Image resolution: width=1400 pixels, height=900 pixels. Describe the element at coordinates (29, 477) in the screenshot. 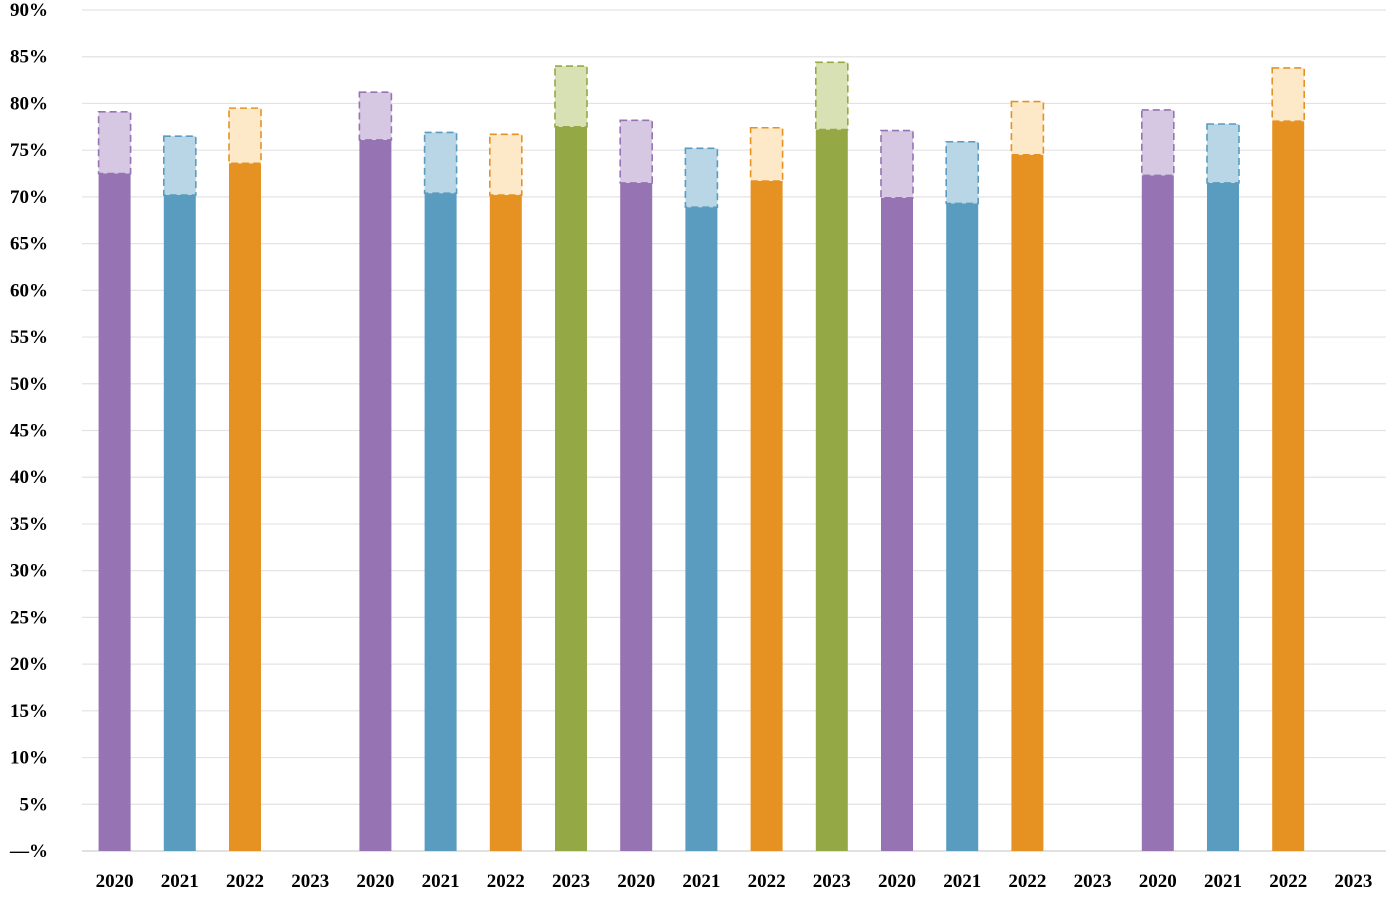

I see `y-tick-label: 40%` at that location.